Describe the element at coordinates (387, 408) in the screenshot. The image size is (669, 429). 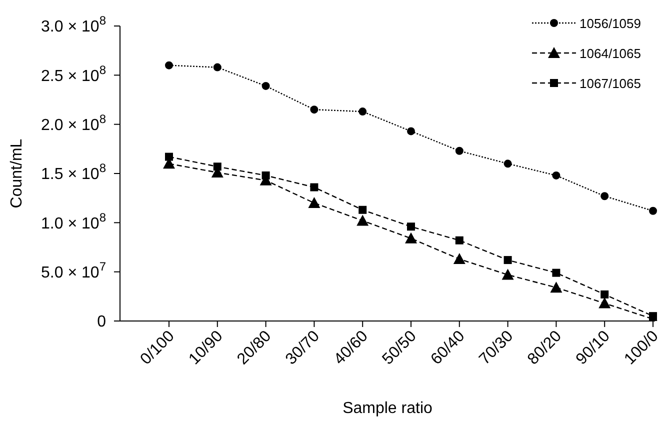
I see `x-axis-title: Sample ratio` at that location.